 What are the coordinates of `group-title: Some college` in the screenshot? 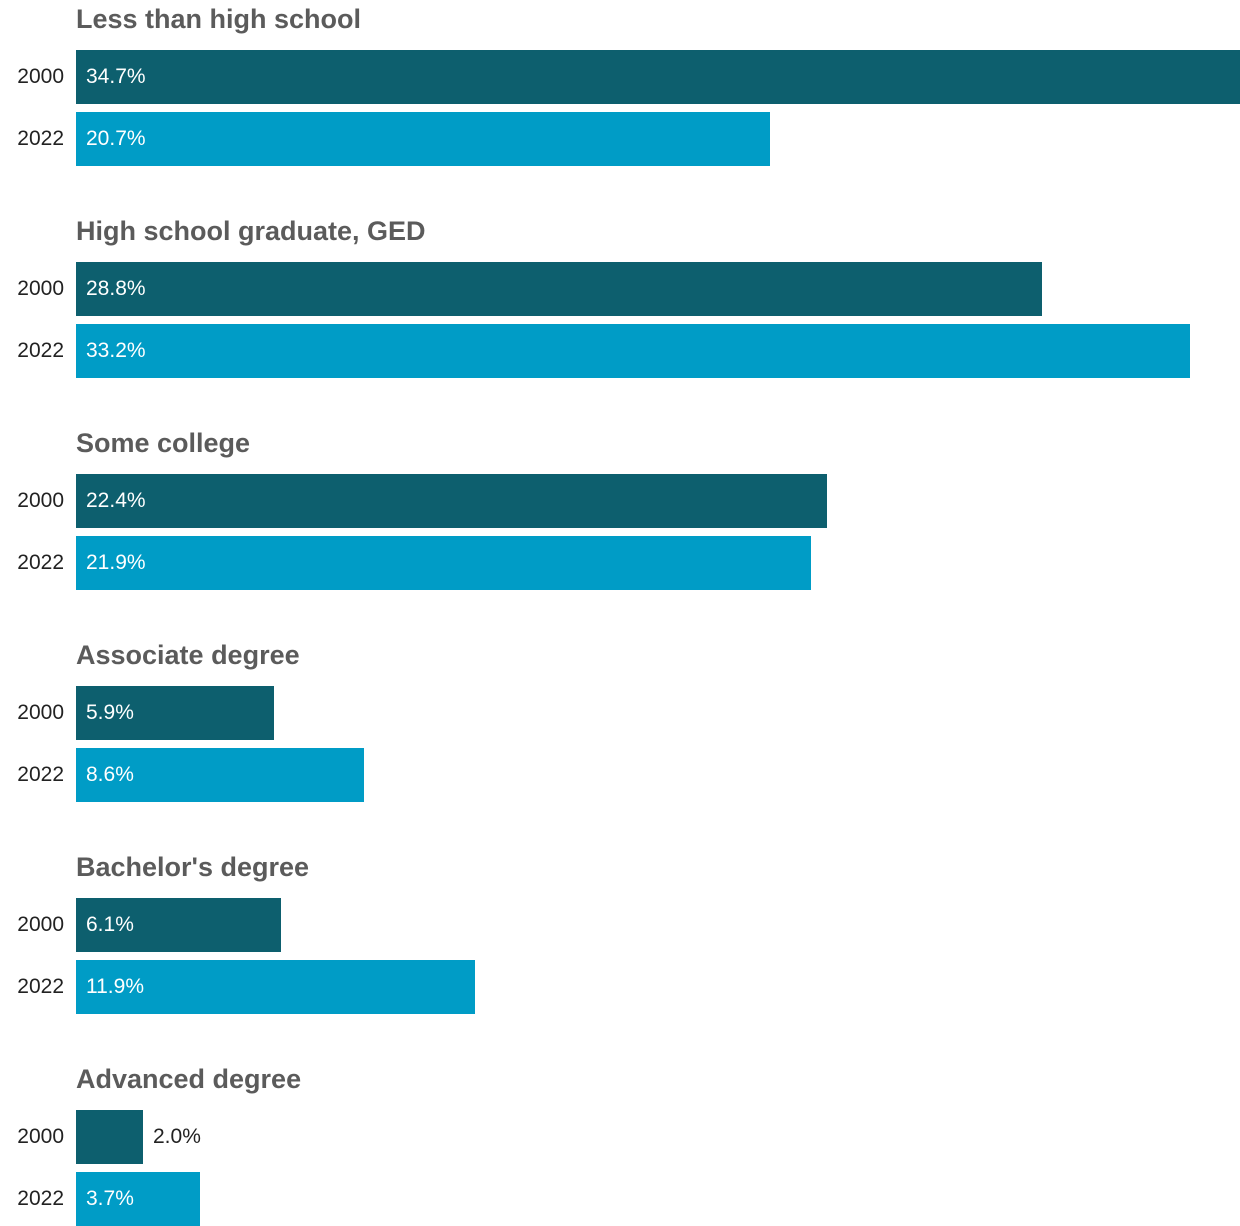 It's located at (163, 443).